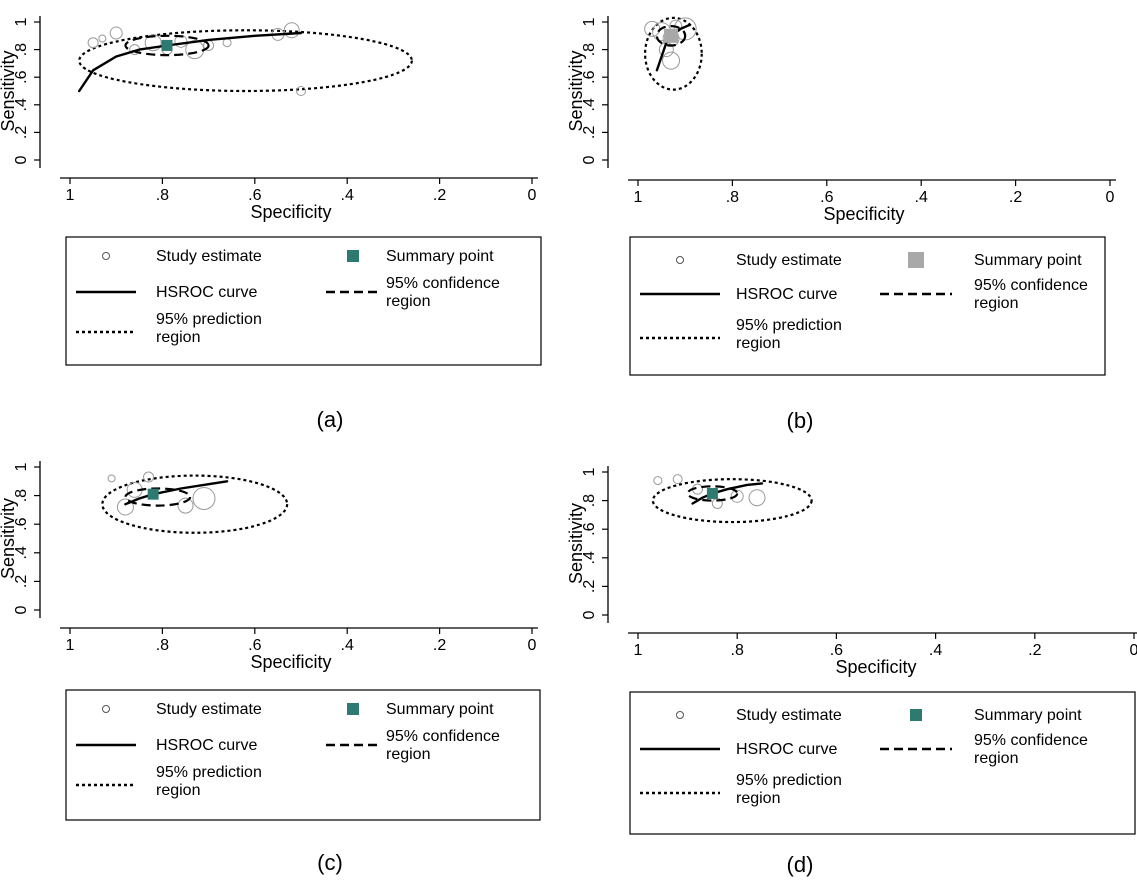 Image resolution: width=1137 pixels, height=892 pixels. What do you see at coordinates (330, 862) in the screenshot?
I see `panel-label: (c)` at bounding box center [330, 862].